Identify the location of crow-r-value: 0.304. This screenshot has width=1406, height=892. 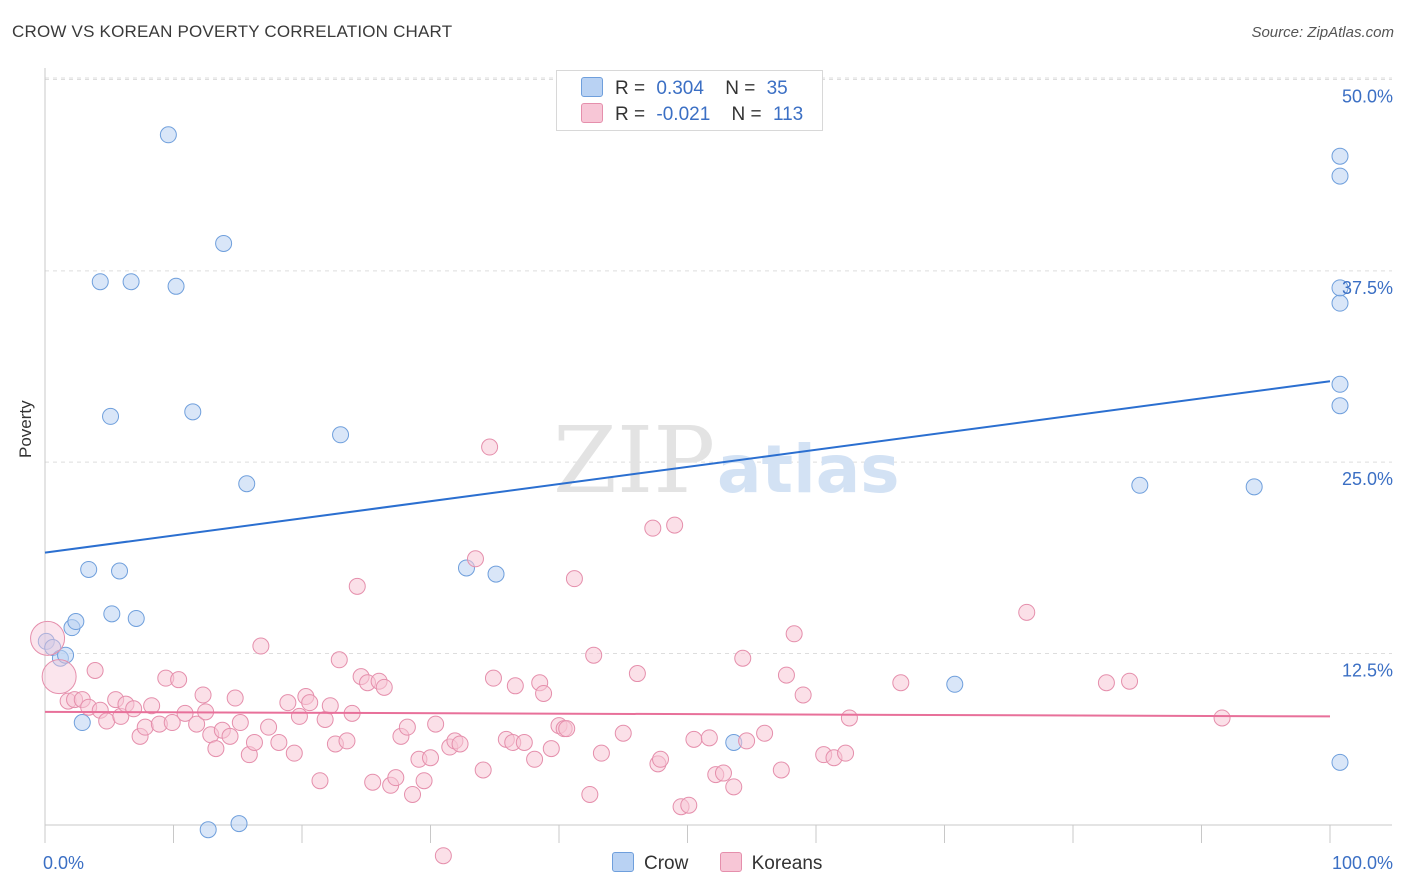
(680, 88).